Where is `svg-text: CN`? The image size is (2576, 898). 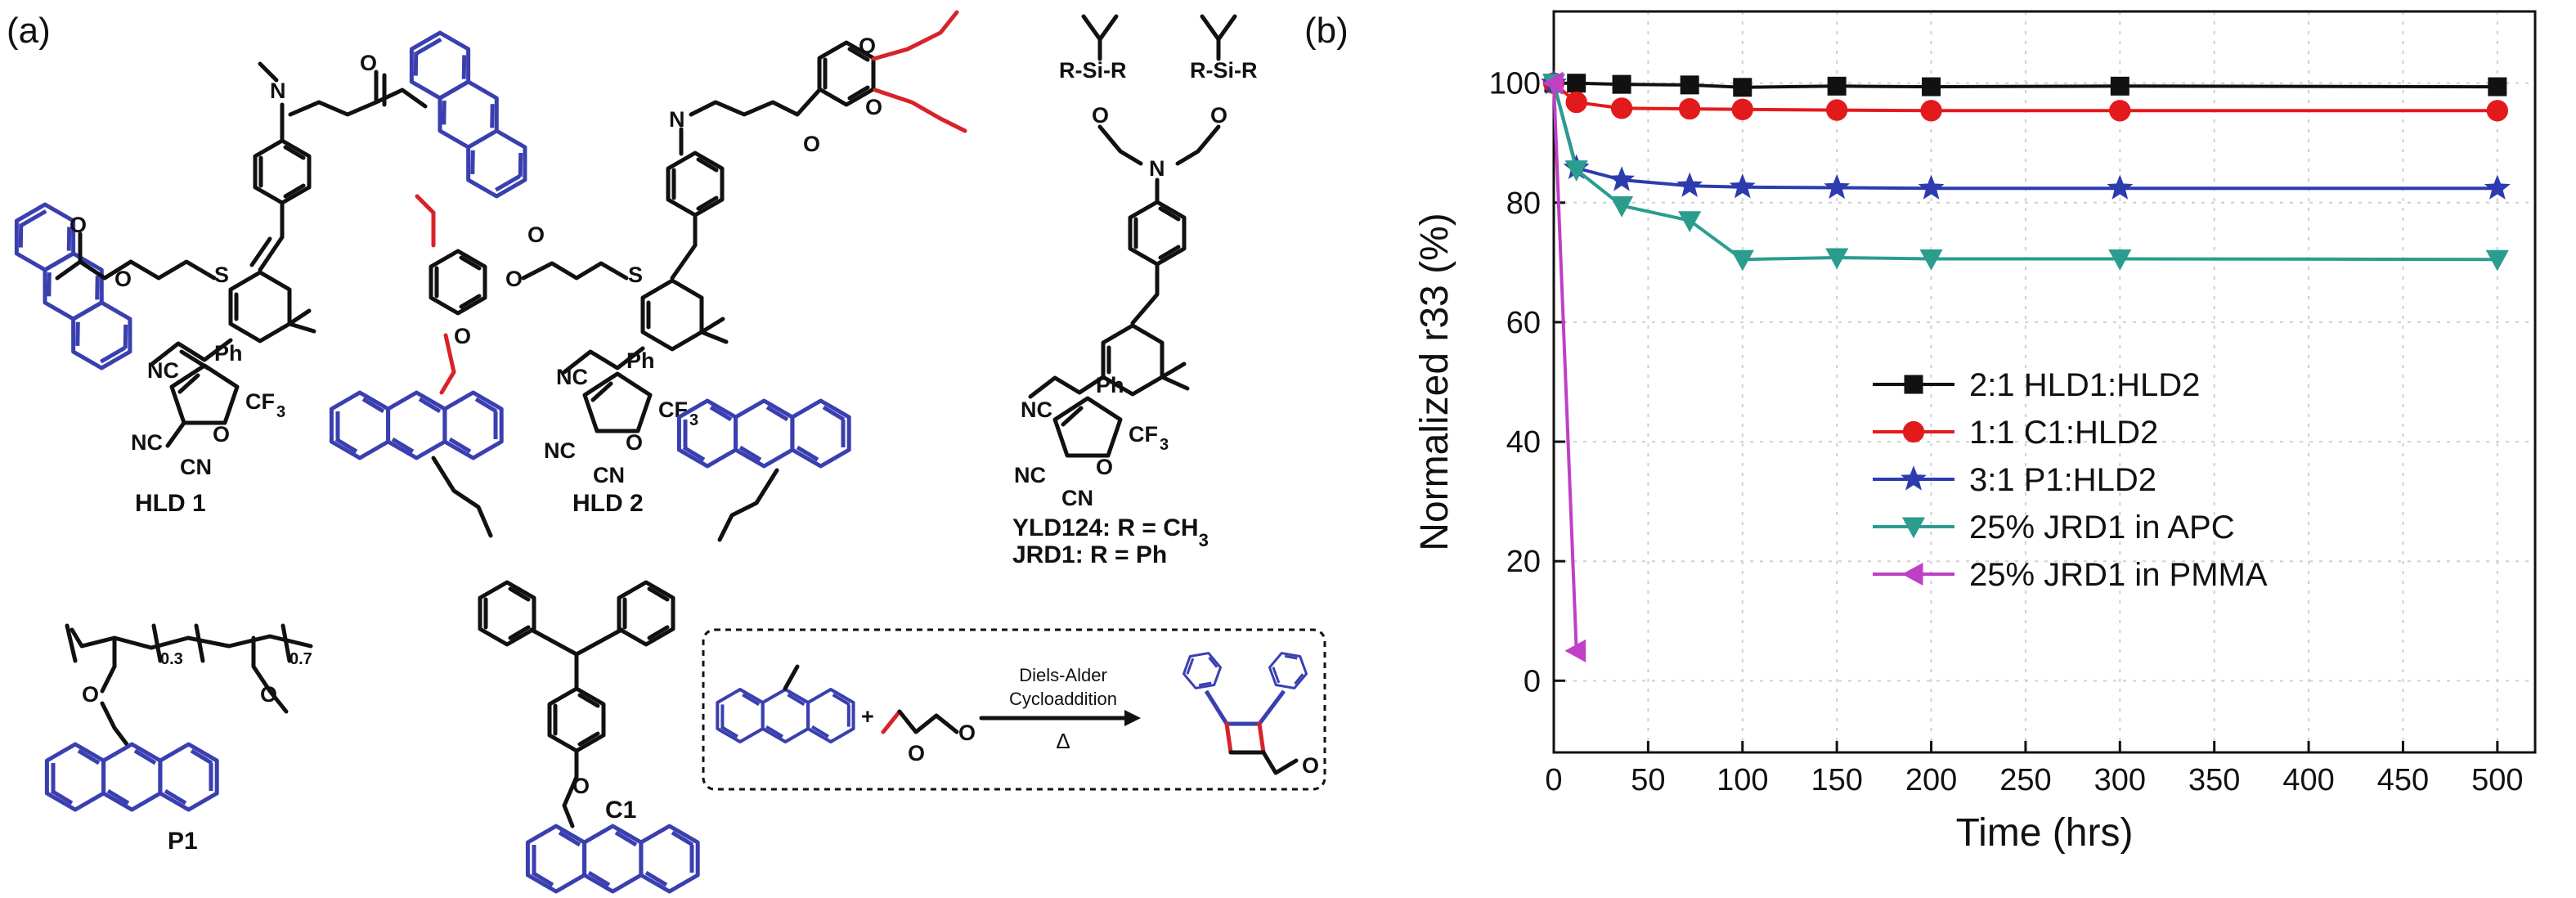
svg-text: CN is located at coordinates (609, 475).